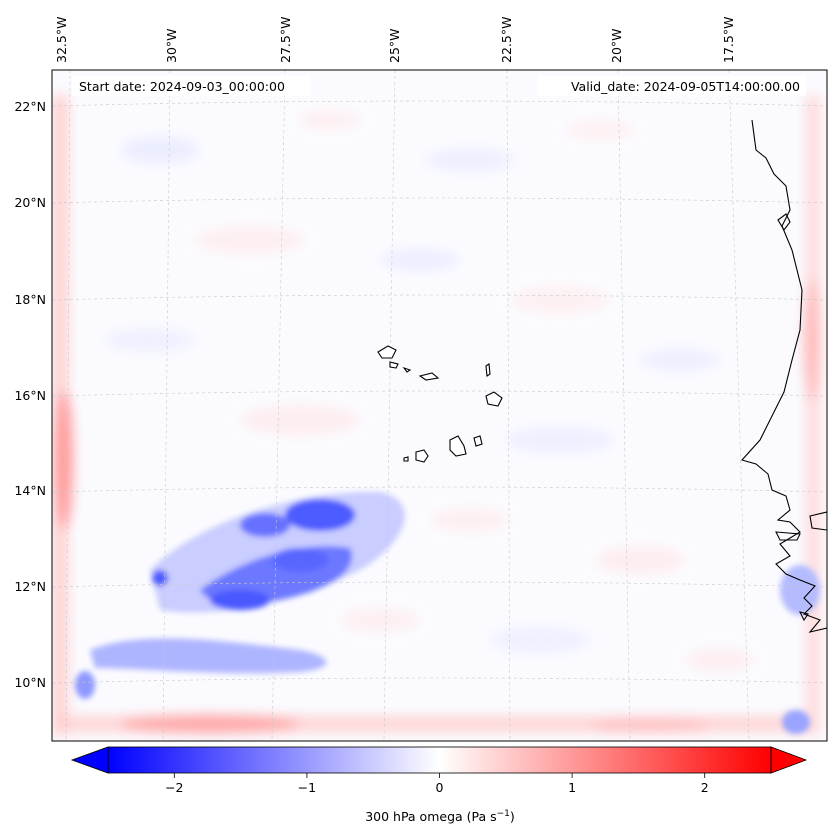  What do you see at coordinates (430, 816) in the screenshot?
I see `colorbar-label-main: 300 hPa omega (Pa s` at bounding box center [430, 816].